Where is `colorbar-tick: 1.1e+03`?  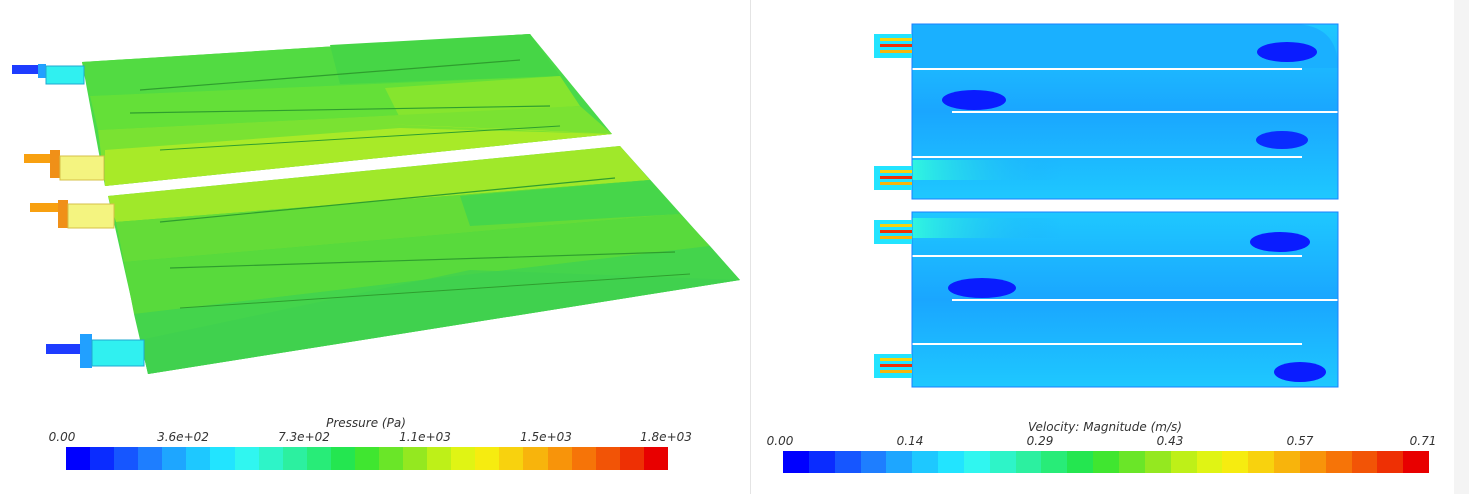 colorbar-tick: 1.1e+03 is located at coordinates (425, 437).